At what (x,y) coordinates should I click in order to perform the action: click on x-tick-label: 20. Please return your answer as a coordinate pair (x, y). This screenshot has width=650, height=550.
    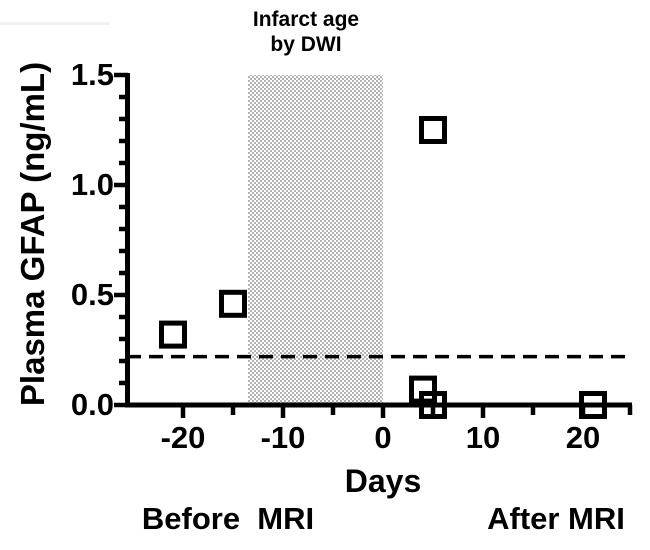
    Looking at the image, I should click on (583, 437).